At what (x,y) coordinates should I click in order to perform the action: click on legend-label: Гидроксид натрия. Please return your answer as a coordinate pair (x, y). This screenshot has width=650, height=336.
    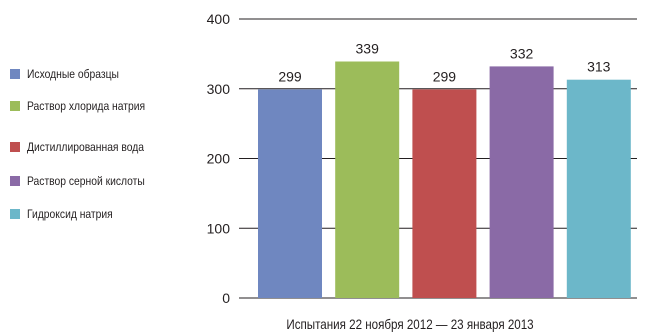
    Looking at the image, I should click on (70, 214).